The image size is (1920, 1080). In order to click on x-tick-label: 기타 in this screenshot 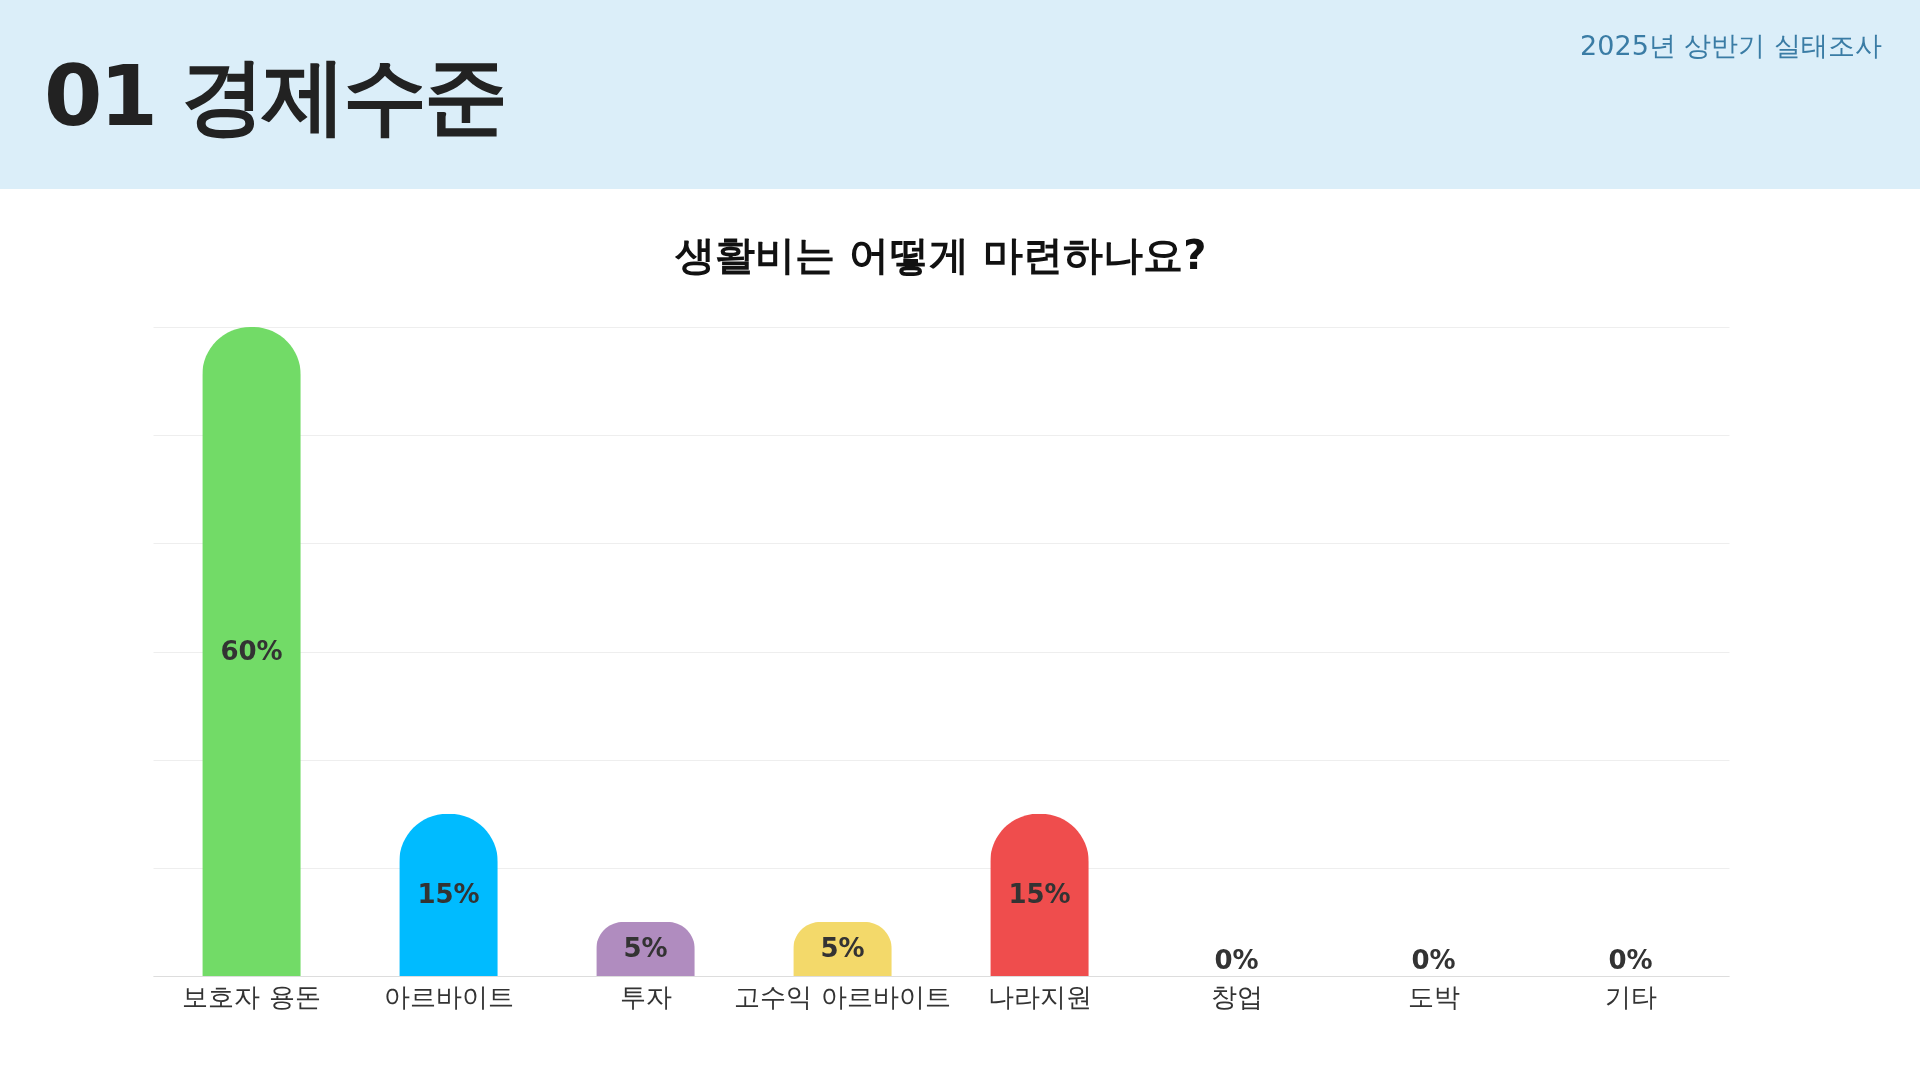, I will do `click(1630, 996)`.